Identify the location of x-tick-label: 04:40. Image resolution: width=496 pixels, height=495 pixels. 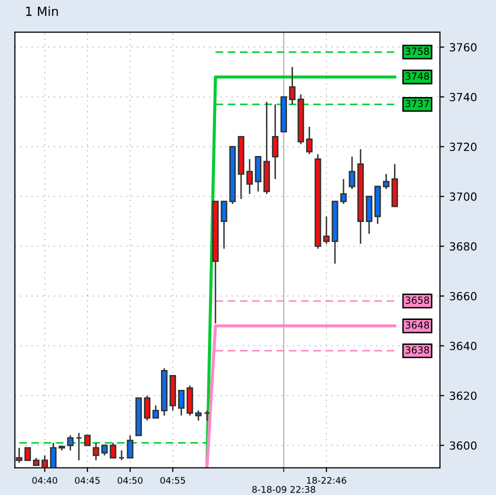
(45, 480).